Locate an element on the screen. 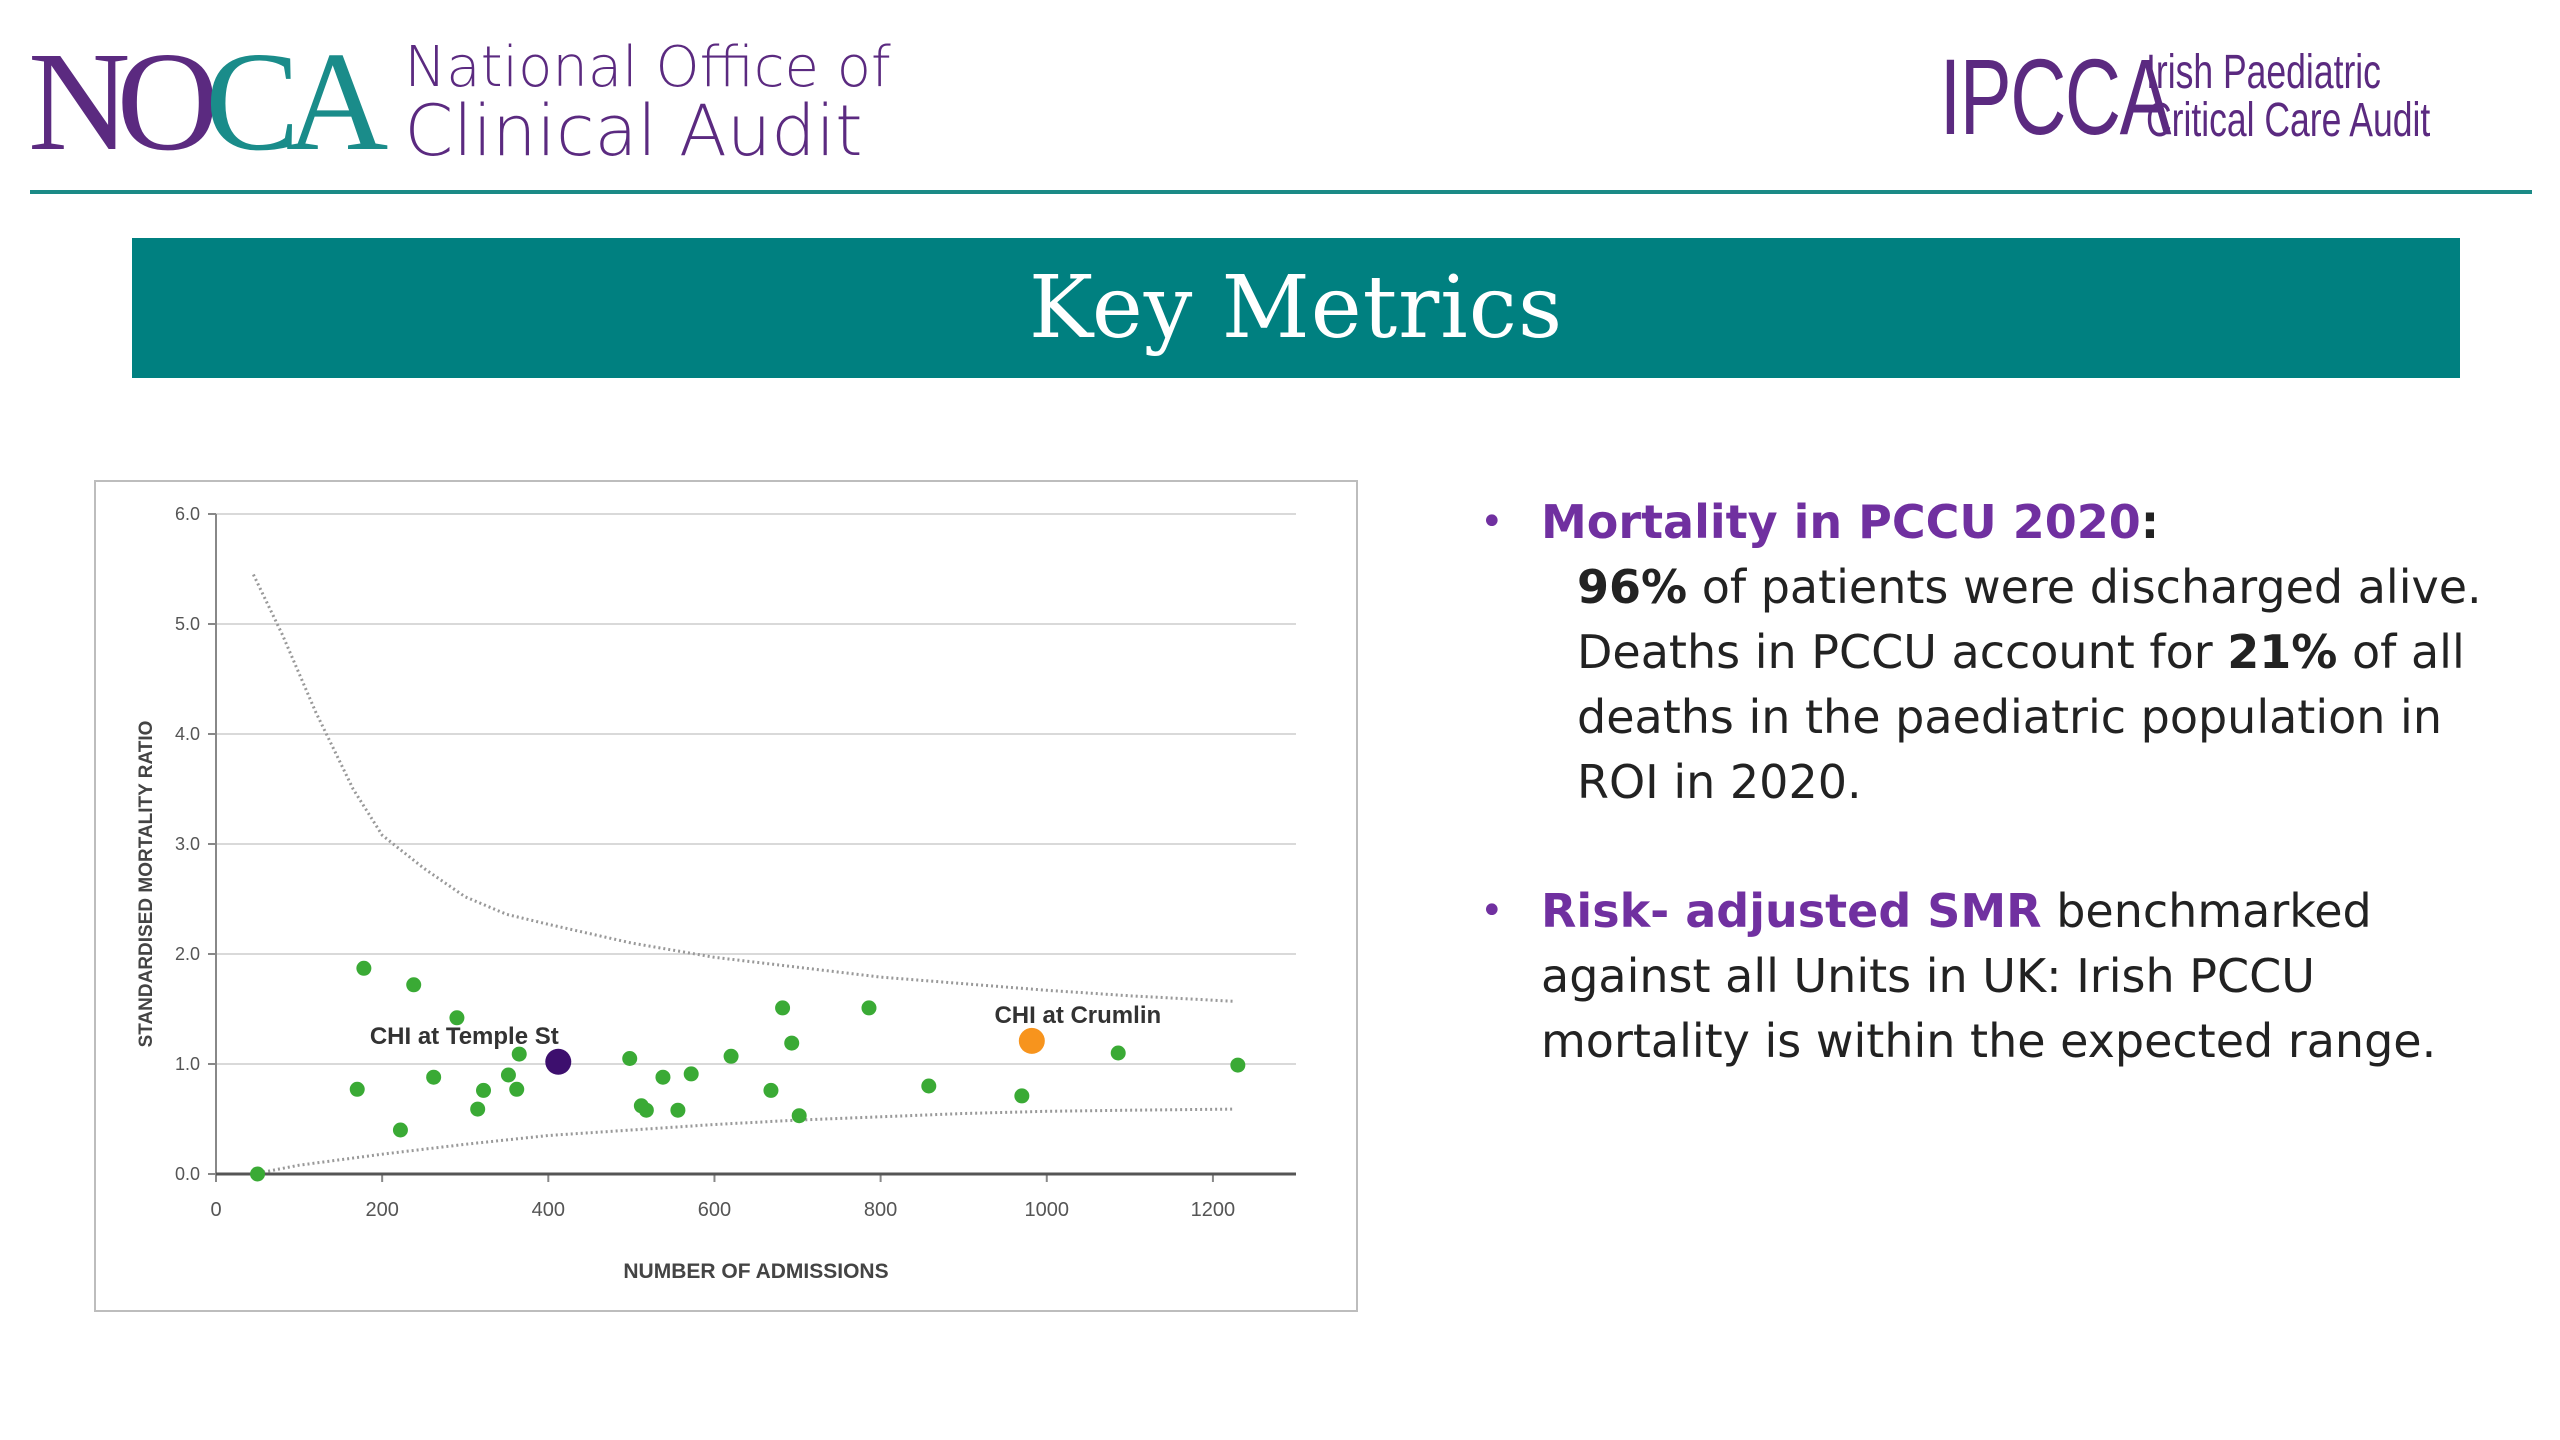 The height and width of the screenshot is (1440, 2560). header-divider is located at coordinates (1281, 192).